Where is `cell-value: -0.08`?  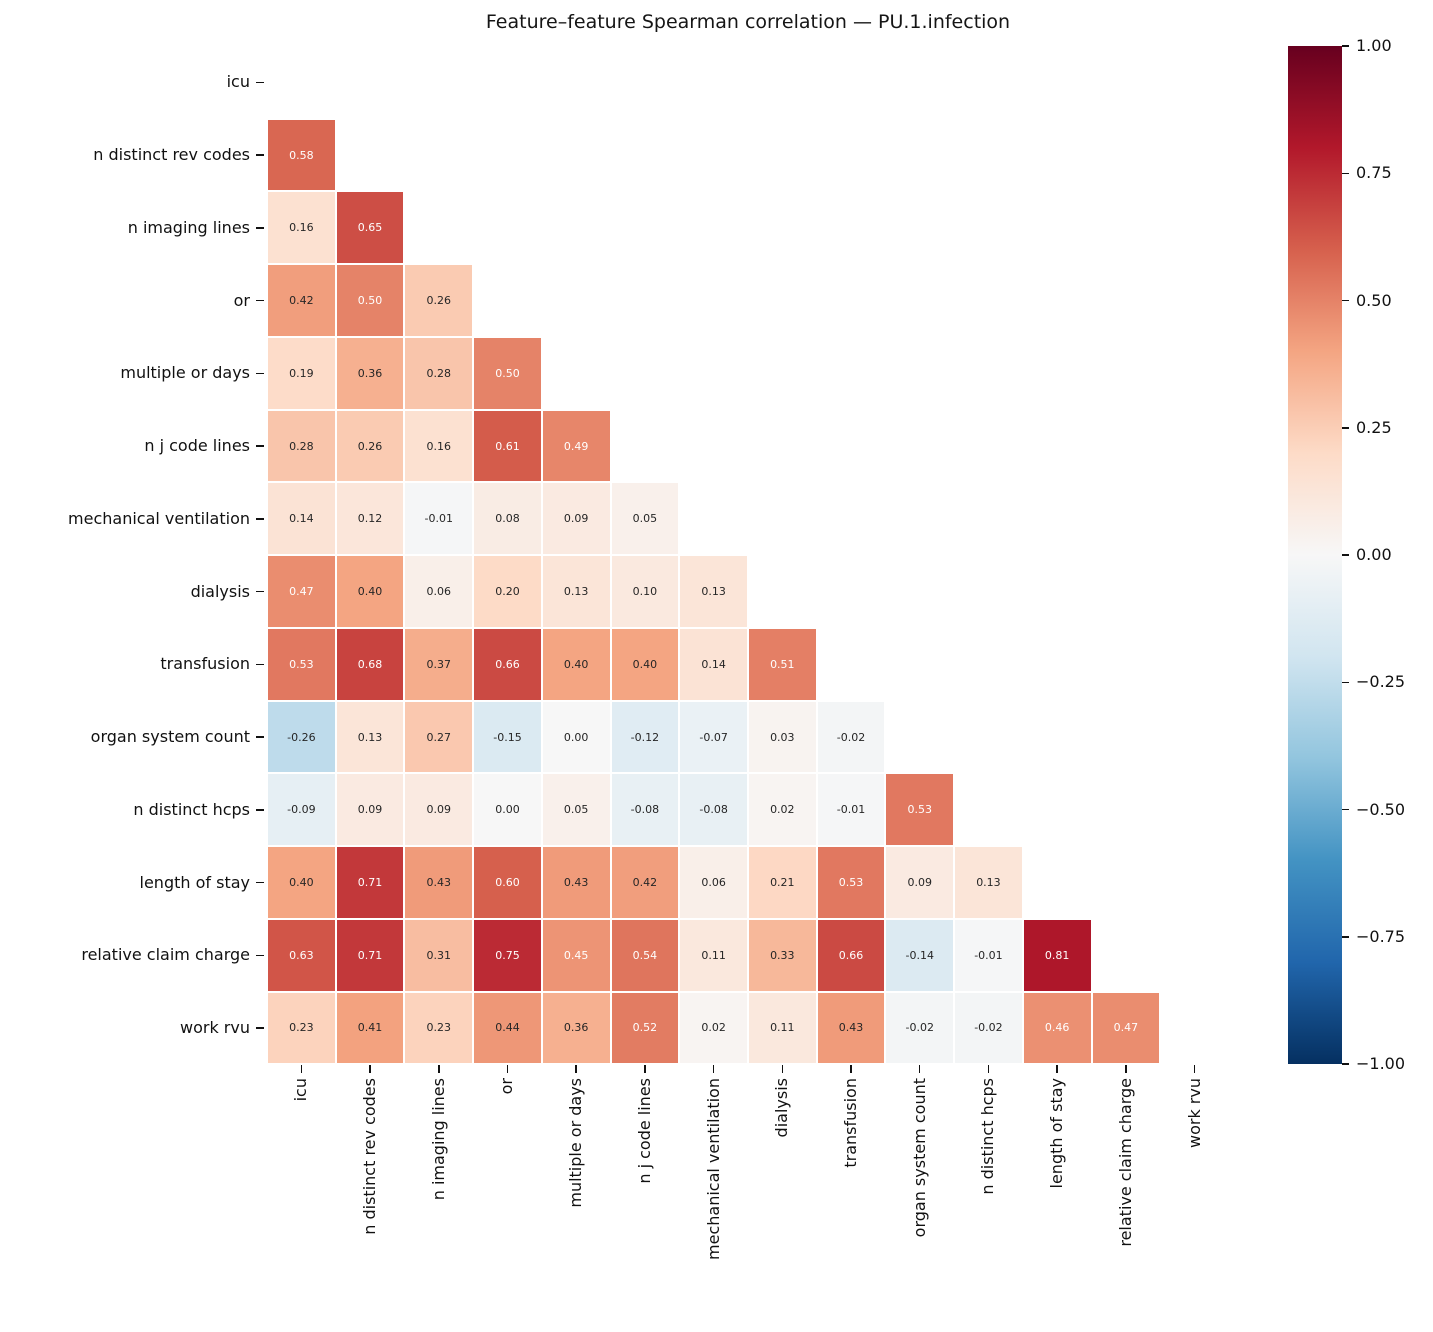
cell-value: -0.08 is located at coordinates (645, 810).